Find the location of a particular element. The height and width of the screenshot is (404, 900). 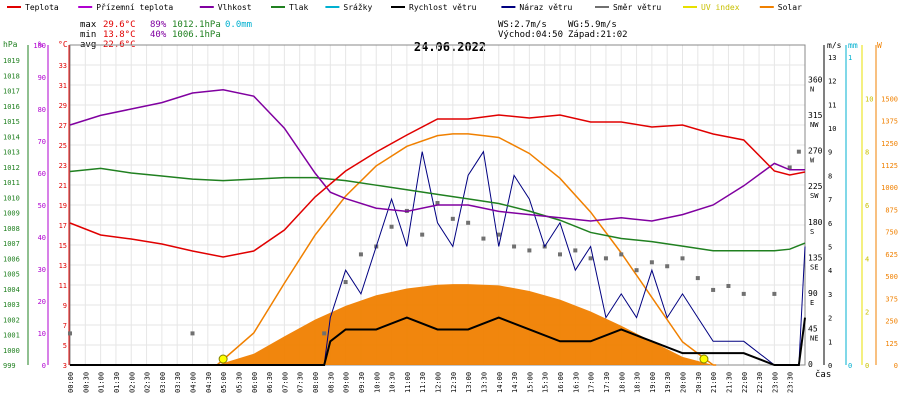

x-tick-label: 18:00 is located at coordinates (622, 382).